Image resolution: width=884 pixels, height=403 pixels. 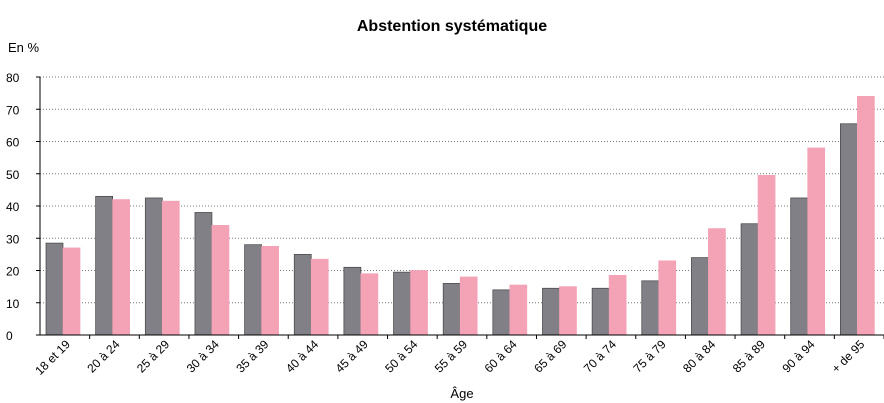 I want to click on y-tick-label: 80, so click(x=13, y=78).